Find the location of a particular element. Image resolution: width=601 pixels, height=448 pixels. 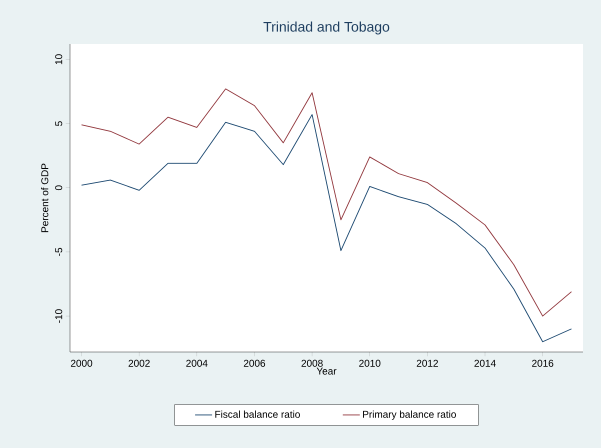

chart-title: Trinidad and Tobago is located at coordinates (326, 28).